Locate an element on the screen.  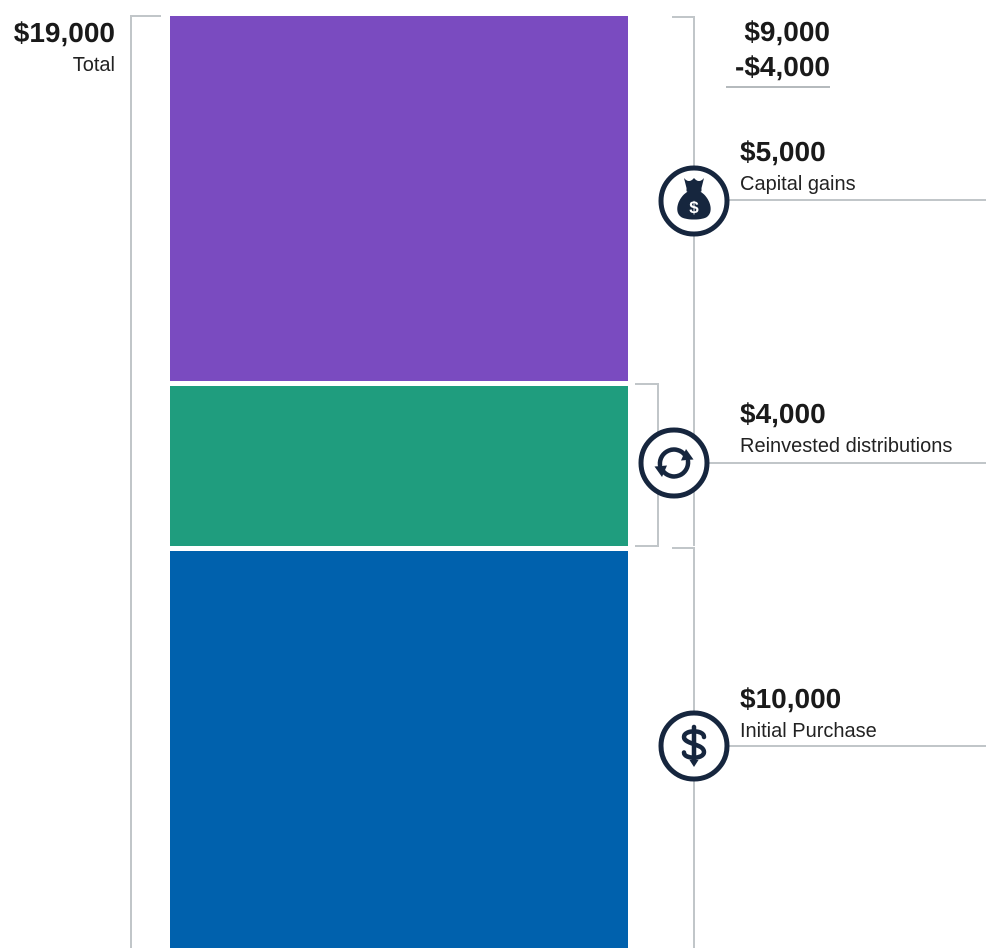
reinvested-leader-line is located at coordinates (830, 463).